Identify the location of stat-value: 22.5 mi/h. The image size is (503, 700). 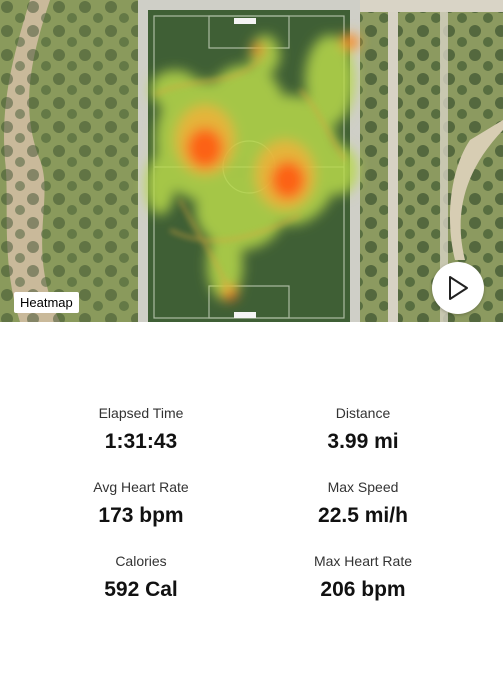
(363, 515).